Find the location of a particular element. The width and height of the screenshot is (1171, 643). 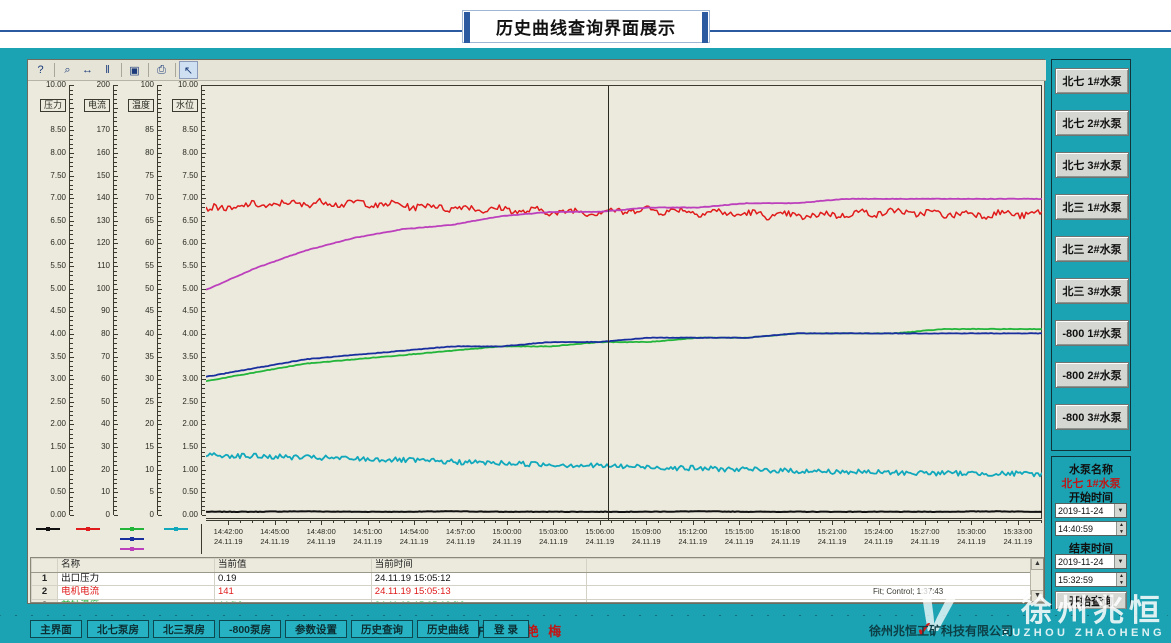

x-tick-time: 15:09:00 is located at coordinates (646, 531).